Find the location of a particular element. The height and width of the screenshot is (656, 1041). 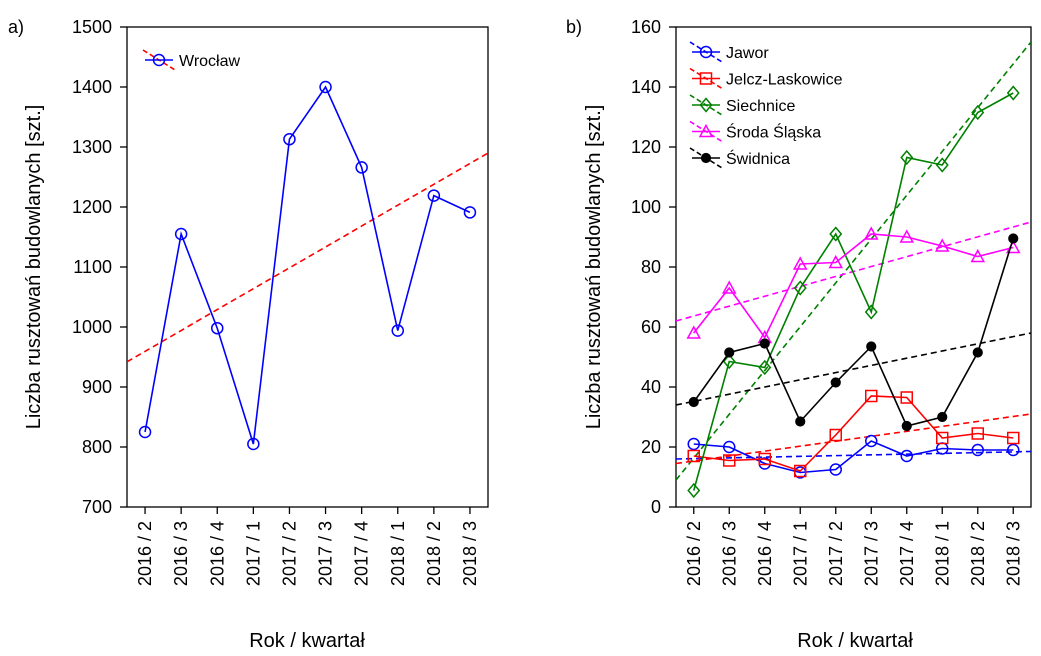

y-tick-label: 160 is located at coordinates (646, 27).